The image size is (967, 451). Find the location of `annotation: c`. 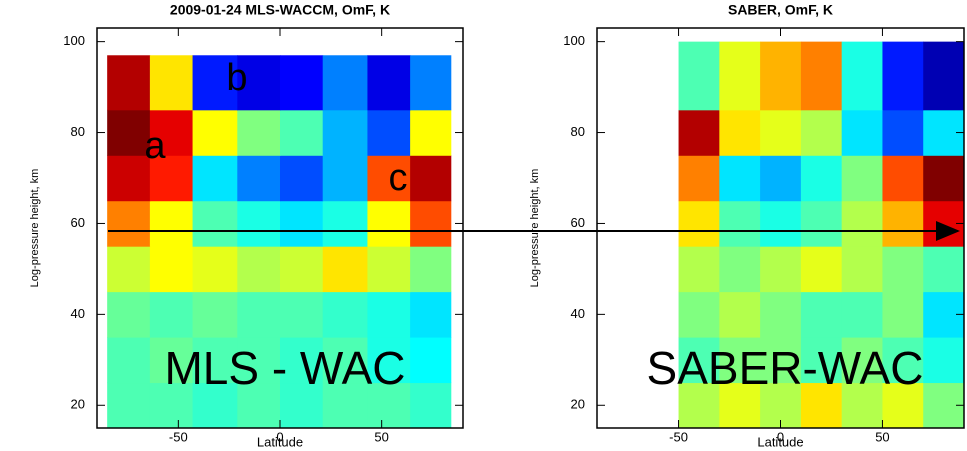

annotation: c is located at coordinates (398, 178).